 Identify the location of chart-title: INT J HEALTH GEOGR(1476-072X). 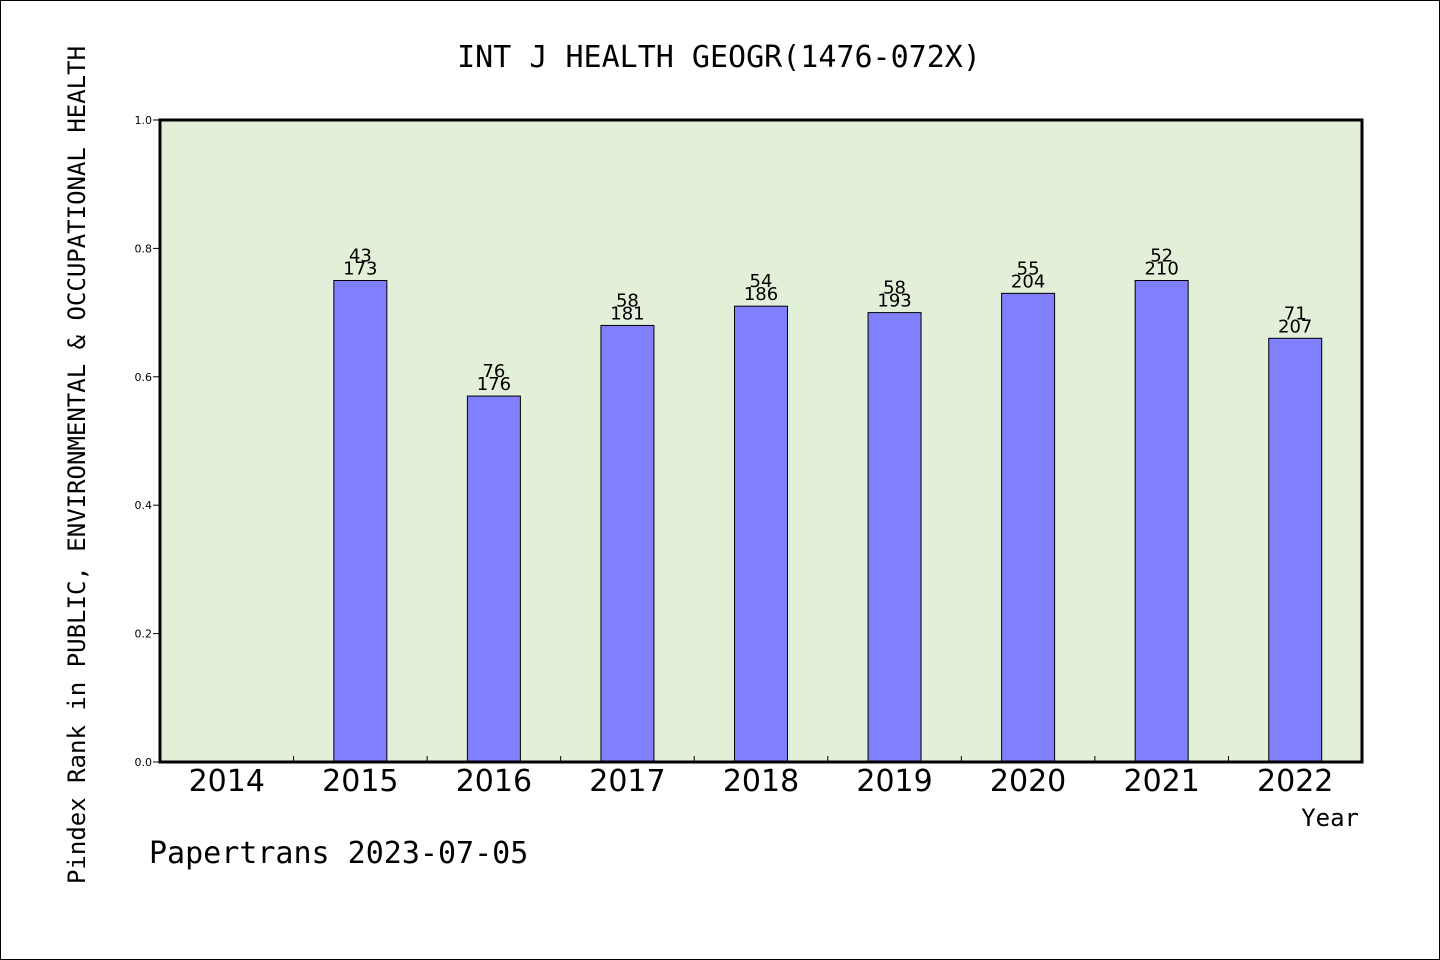
(719, 57).